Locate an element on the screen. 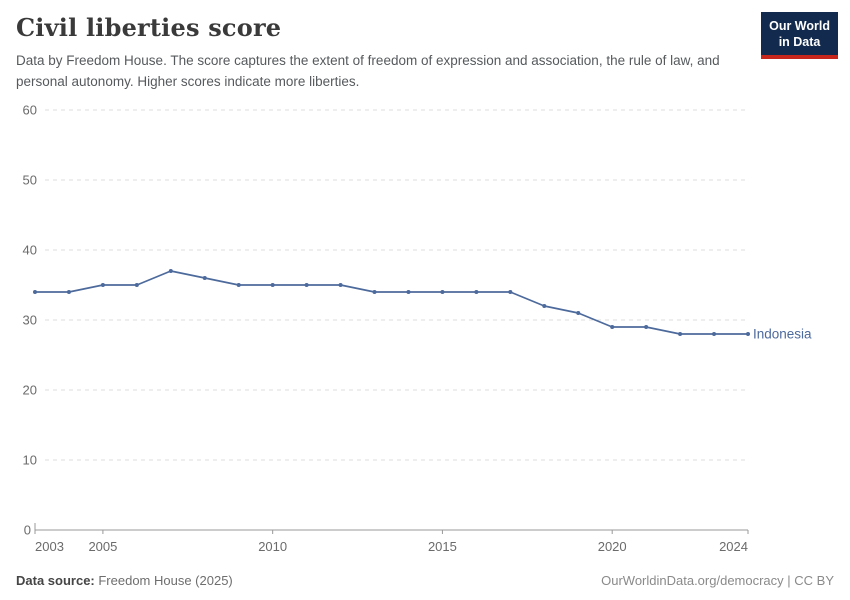  y-tick-label-0: 0 is located at coordinates (27, 530).